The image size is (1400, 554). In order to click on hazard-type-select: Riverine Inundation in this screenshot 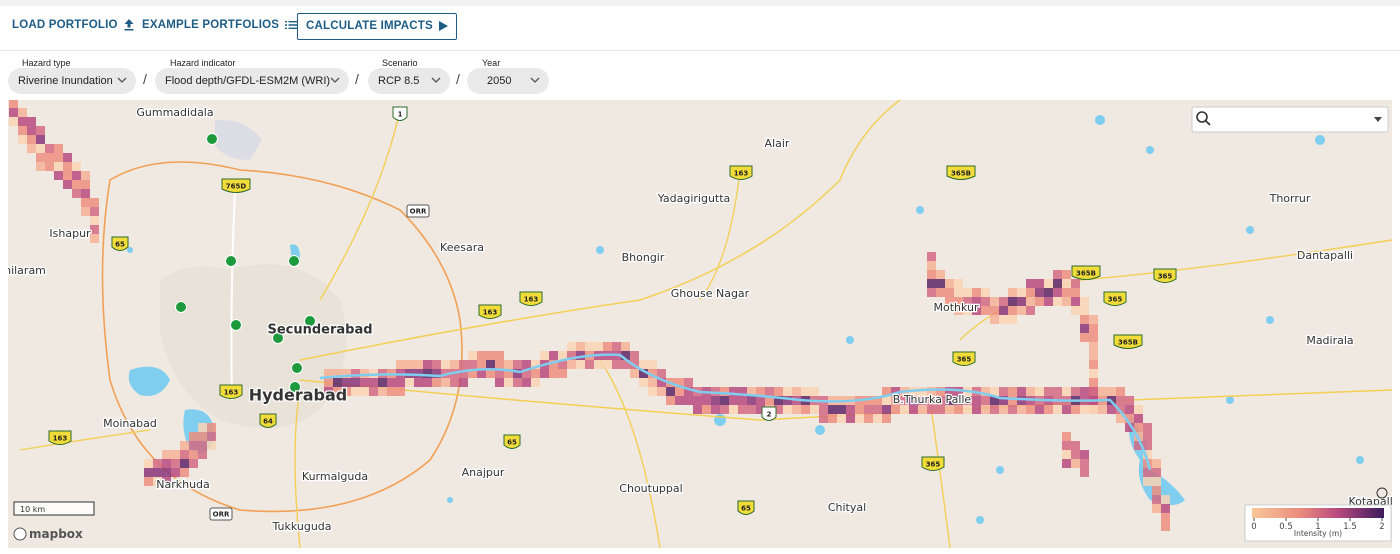, I will do `click(72, 81)`.